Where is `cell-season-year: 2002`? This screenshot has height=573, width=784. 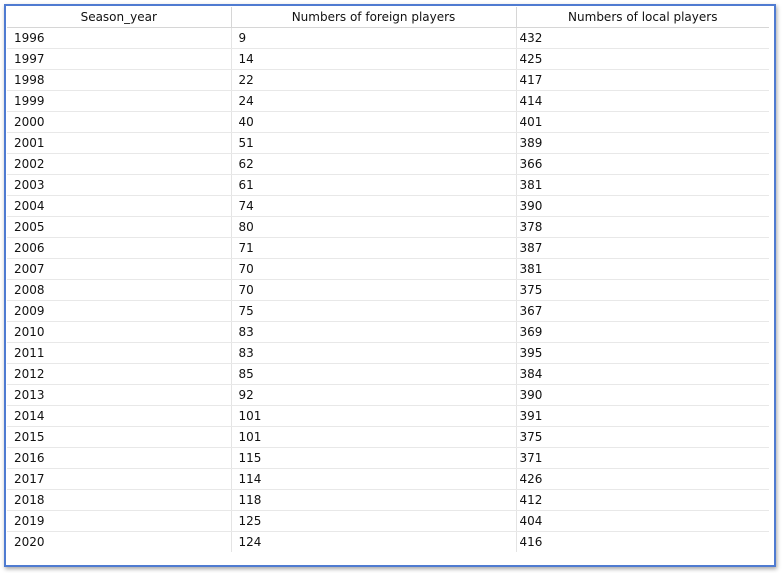
cell-season-year: 2002 is located at coordinates (119, 164).